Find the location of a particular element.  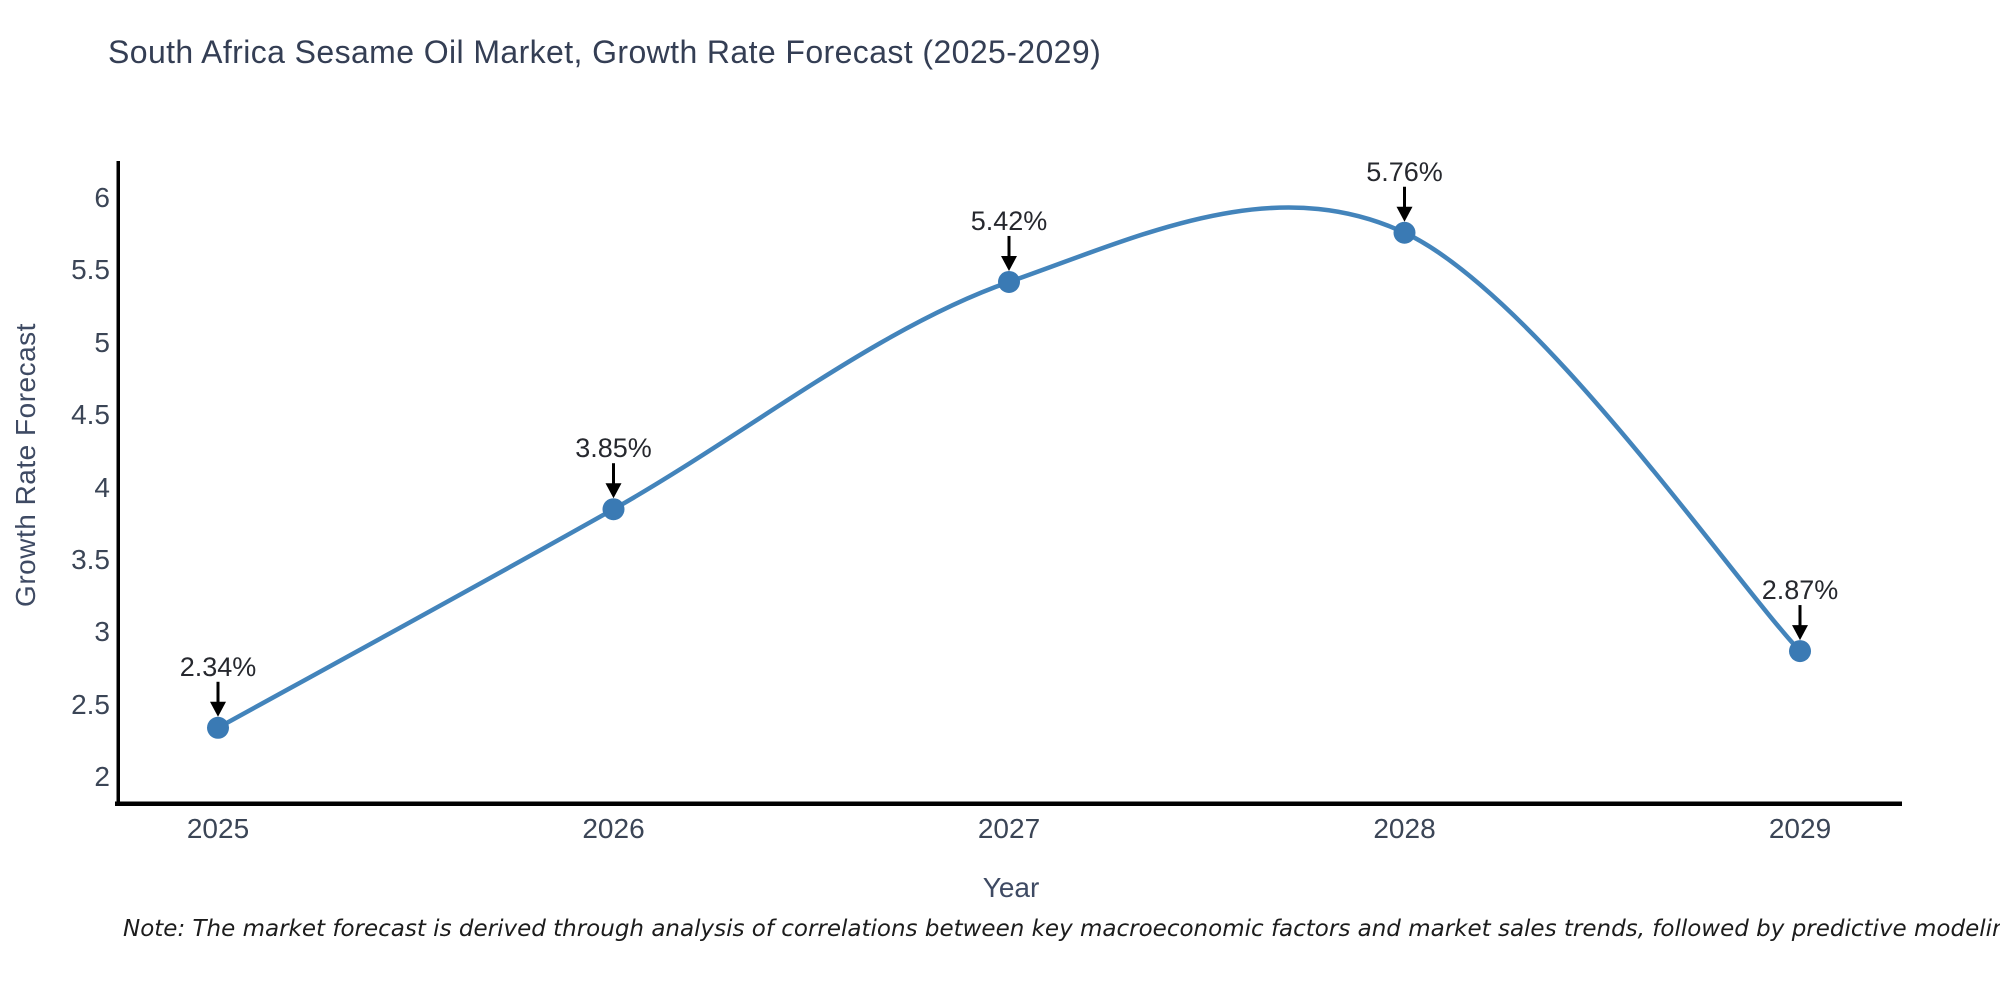

data-point-annotation: 5.76% is located at coordinates (1404, 171).